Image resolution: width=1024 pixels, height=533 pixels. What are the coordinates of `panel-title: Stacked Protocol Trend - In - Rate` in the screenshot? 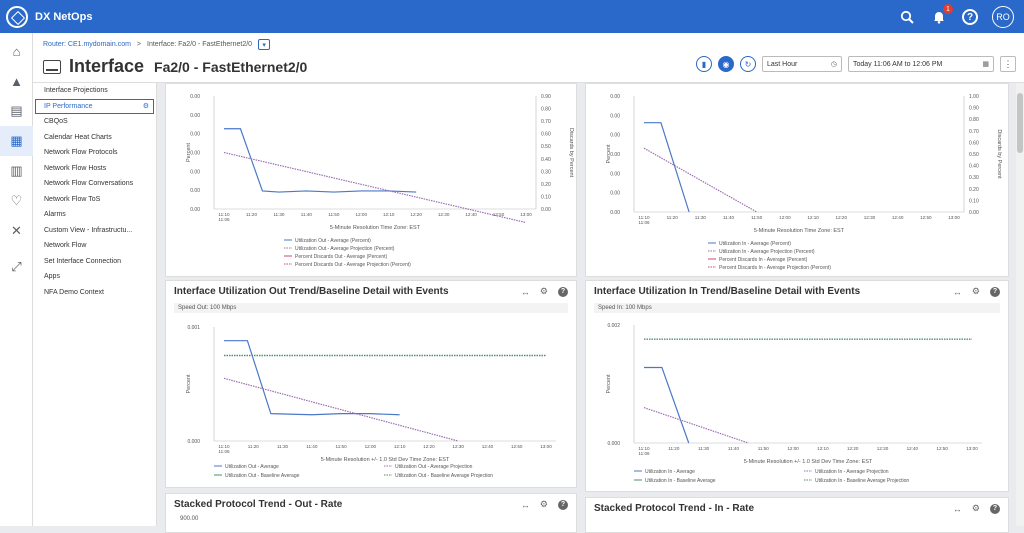 It's located at (674, 508).